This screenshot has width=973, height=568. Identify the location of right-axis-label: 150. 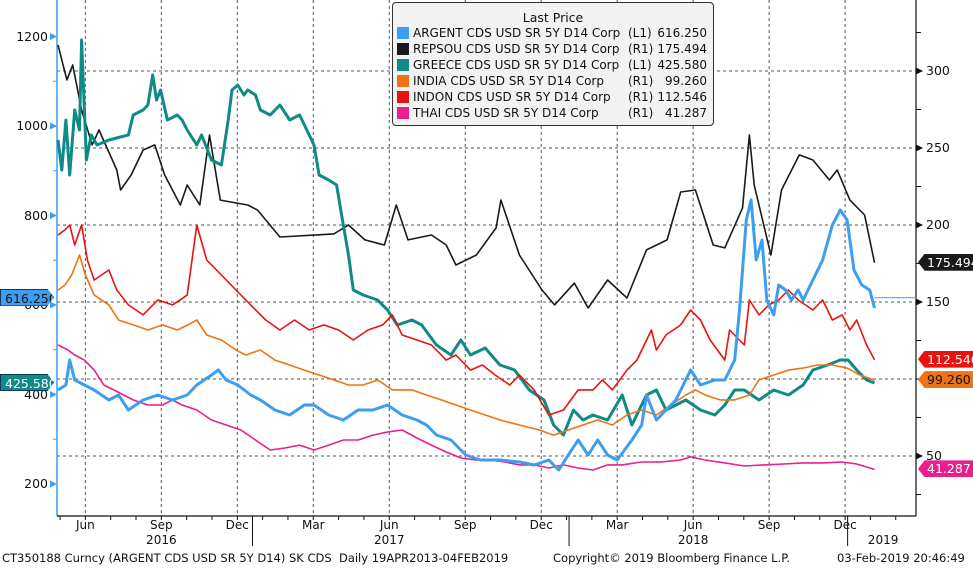
(938, 301).